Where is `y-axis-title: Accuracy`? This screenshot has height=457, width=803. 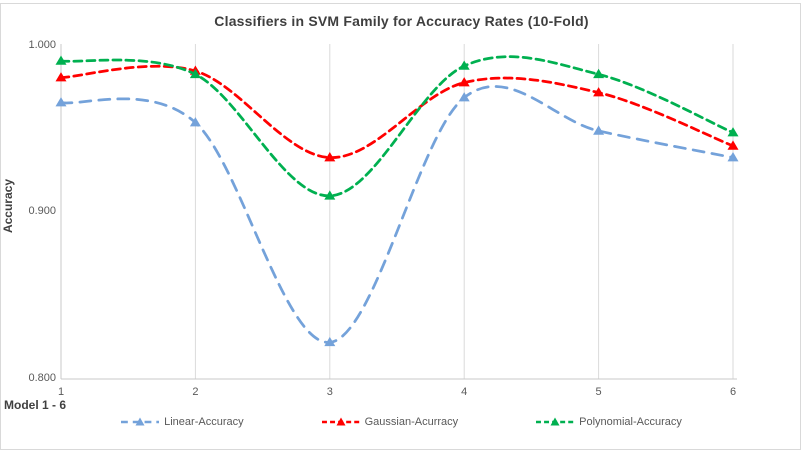 y-axis-title: Accuracy is located at coordinates (8, 206).